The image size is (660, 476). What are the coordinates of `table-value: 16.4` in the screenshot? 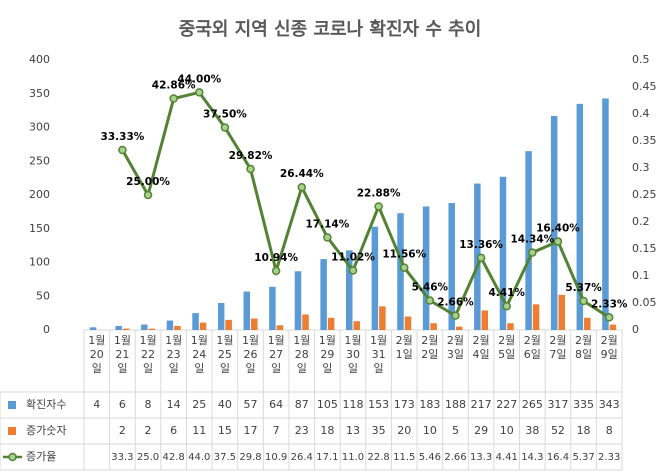 It's located at (558, 457).